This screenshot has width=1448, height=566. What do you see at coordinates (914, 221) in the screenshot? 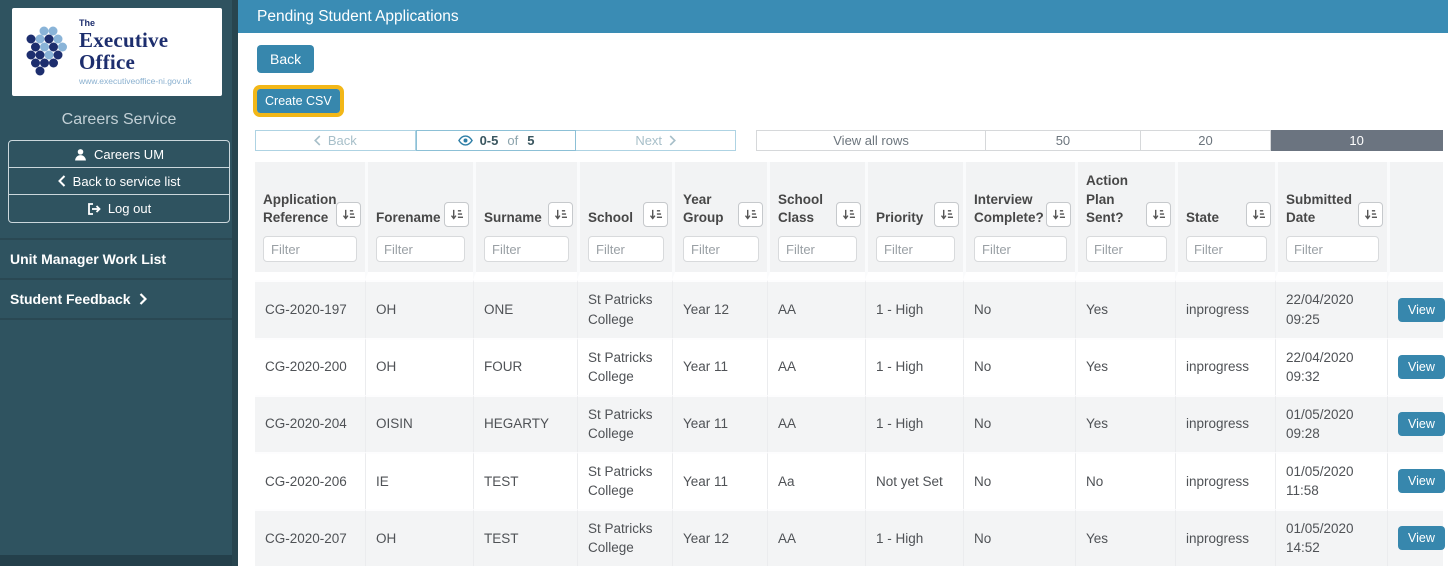
I see `column-header: Priority` at bounding box center [914, 221].